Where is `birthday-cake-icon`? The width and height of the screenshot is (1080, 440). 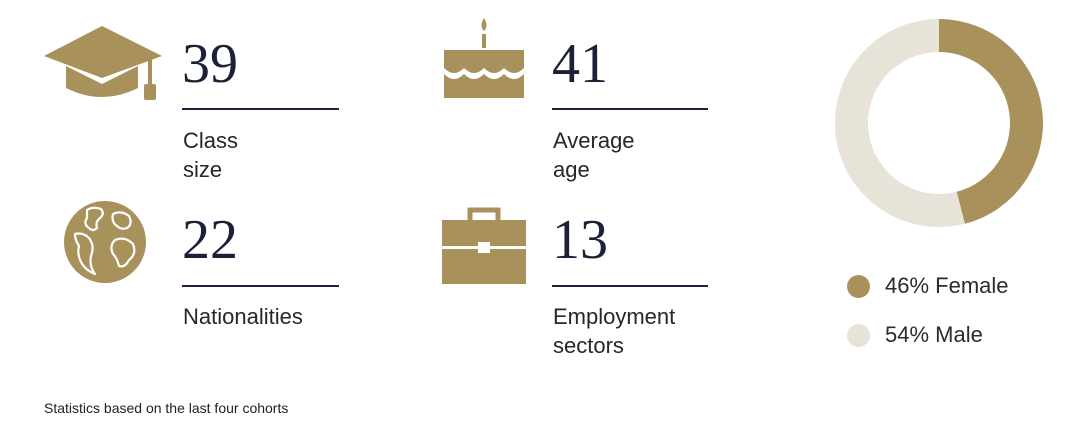
birthday-cake-icon is located at coordinates (484, 60).